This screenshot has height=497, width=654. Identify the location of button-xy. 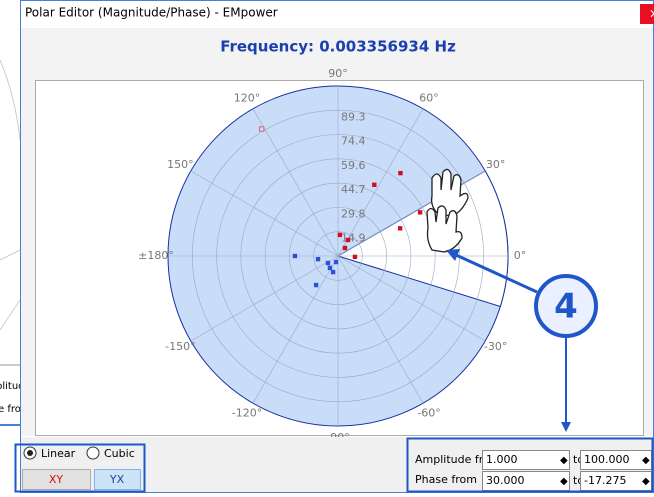
(56, 479).